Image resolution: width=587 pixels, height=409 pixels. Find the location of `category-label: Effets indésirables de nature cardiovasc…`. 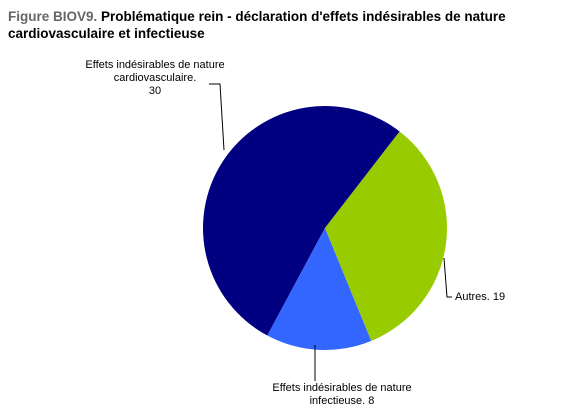

category-label: Effets indésirables de nature cardiovasc… is located at coordinates (155, 71).